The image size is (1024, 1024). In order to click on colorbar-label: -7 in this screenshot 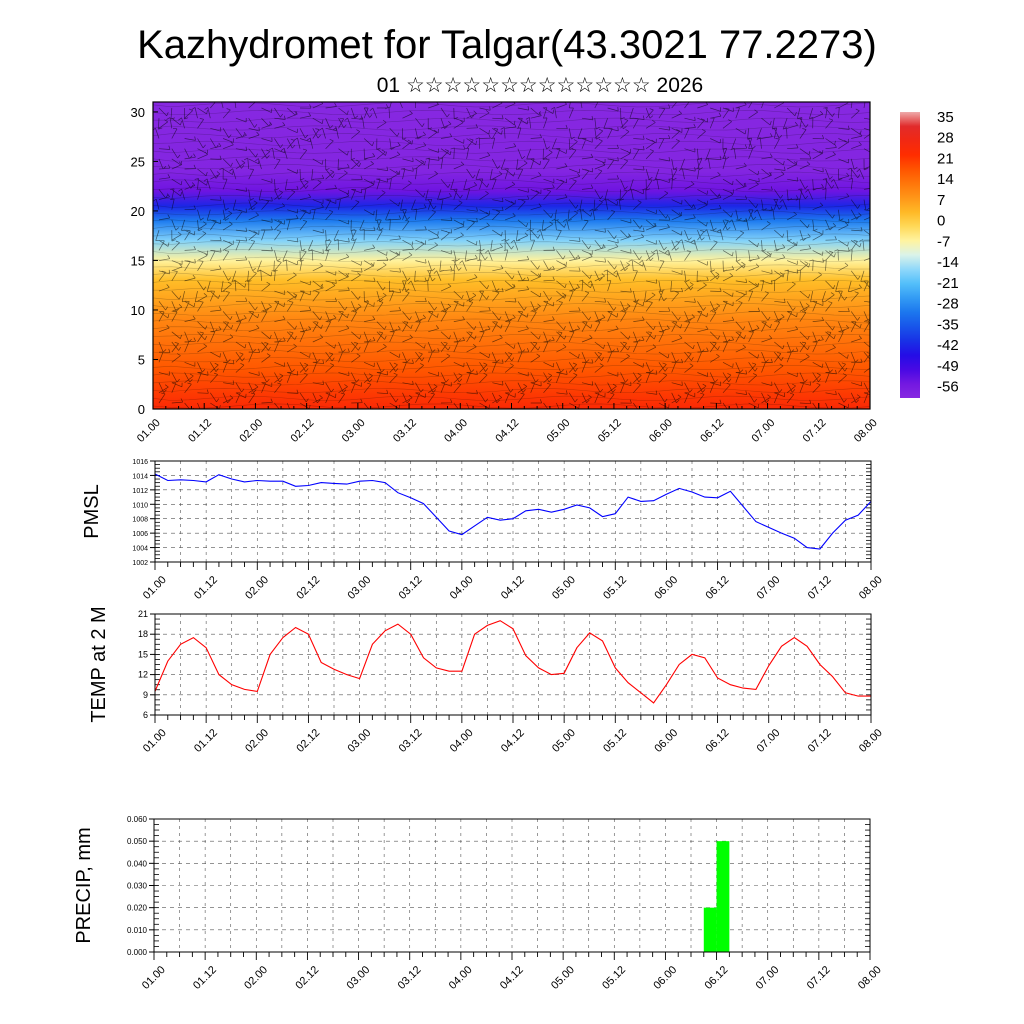, I will do `click(943, 241)`.